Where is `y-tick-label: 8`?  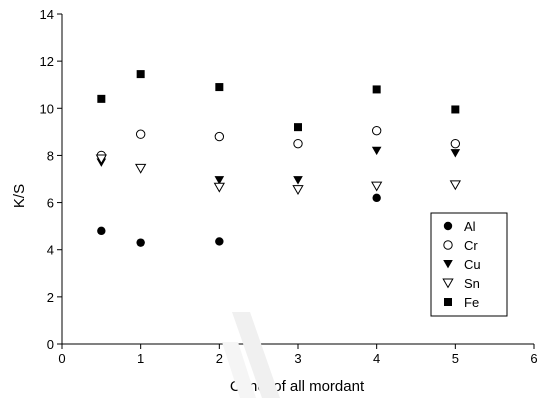
y-tick-label: 8 is located at coordinates (50, 155).